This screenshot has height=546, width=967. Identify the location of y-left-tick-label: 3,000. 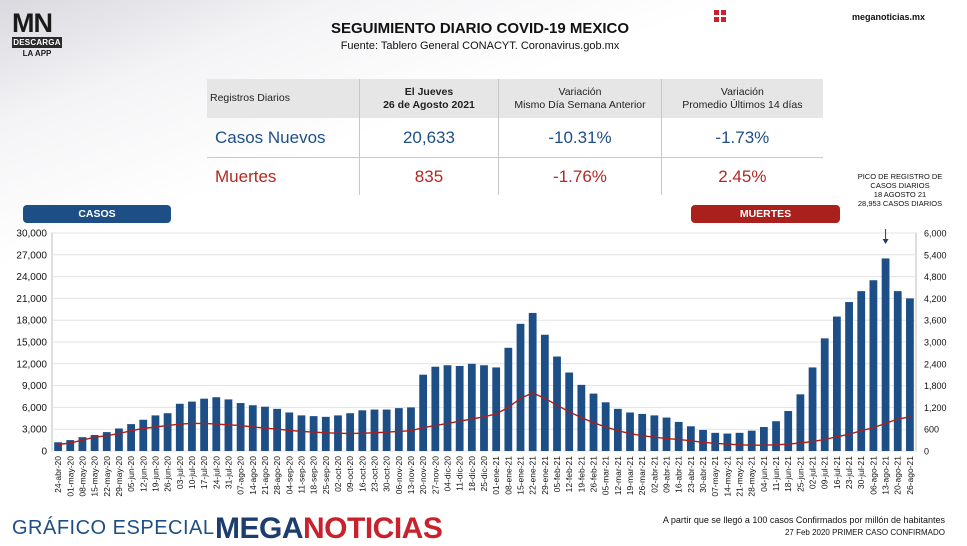
(34, 430).